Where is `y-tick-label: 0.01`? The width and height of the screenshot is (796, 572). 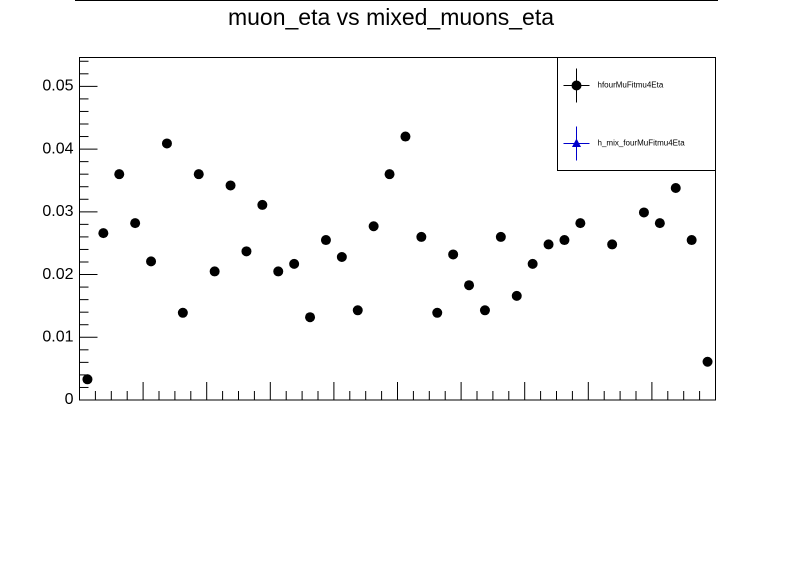
y-tick-label: 0.01 is located at coordinates (57, 336).